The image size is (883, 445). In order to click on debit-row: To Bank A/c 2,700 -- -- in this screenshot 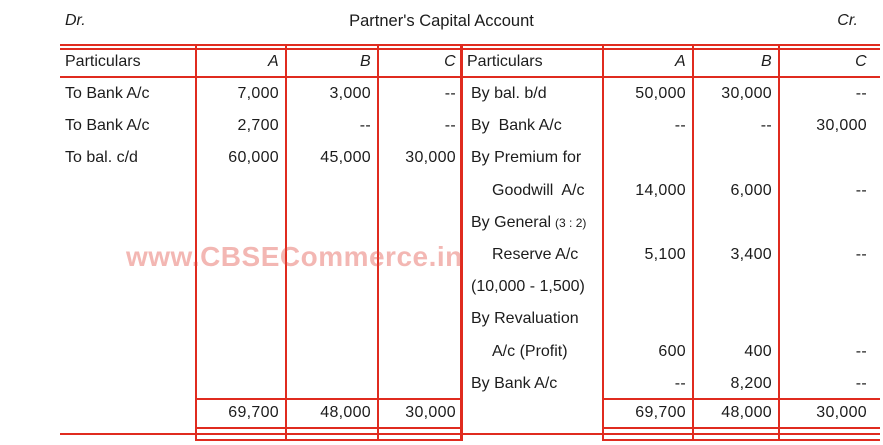, I will do `click(261, 126)`.